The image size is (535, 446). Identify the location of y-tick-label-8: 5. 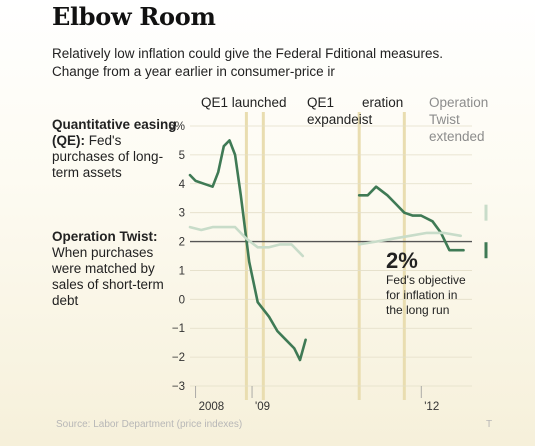
(182, 156).